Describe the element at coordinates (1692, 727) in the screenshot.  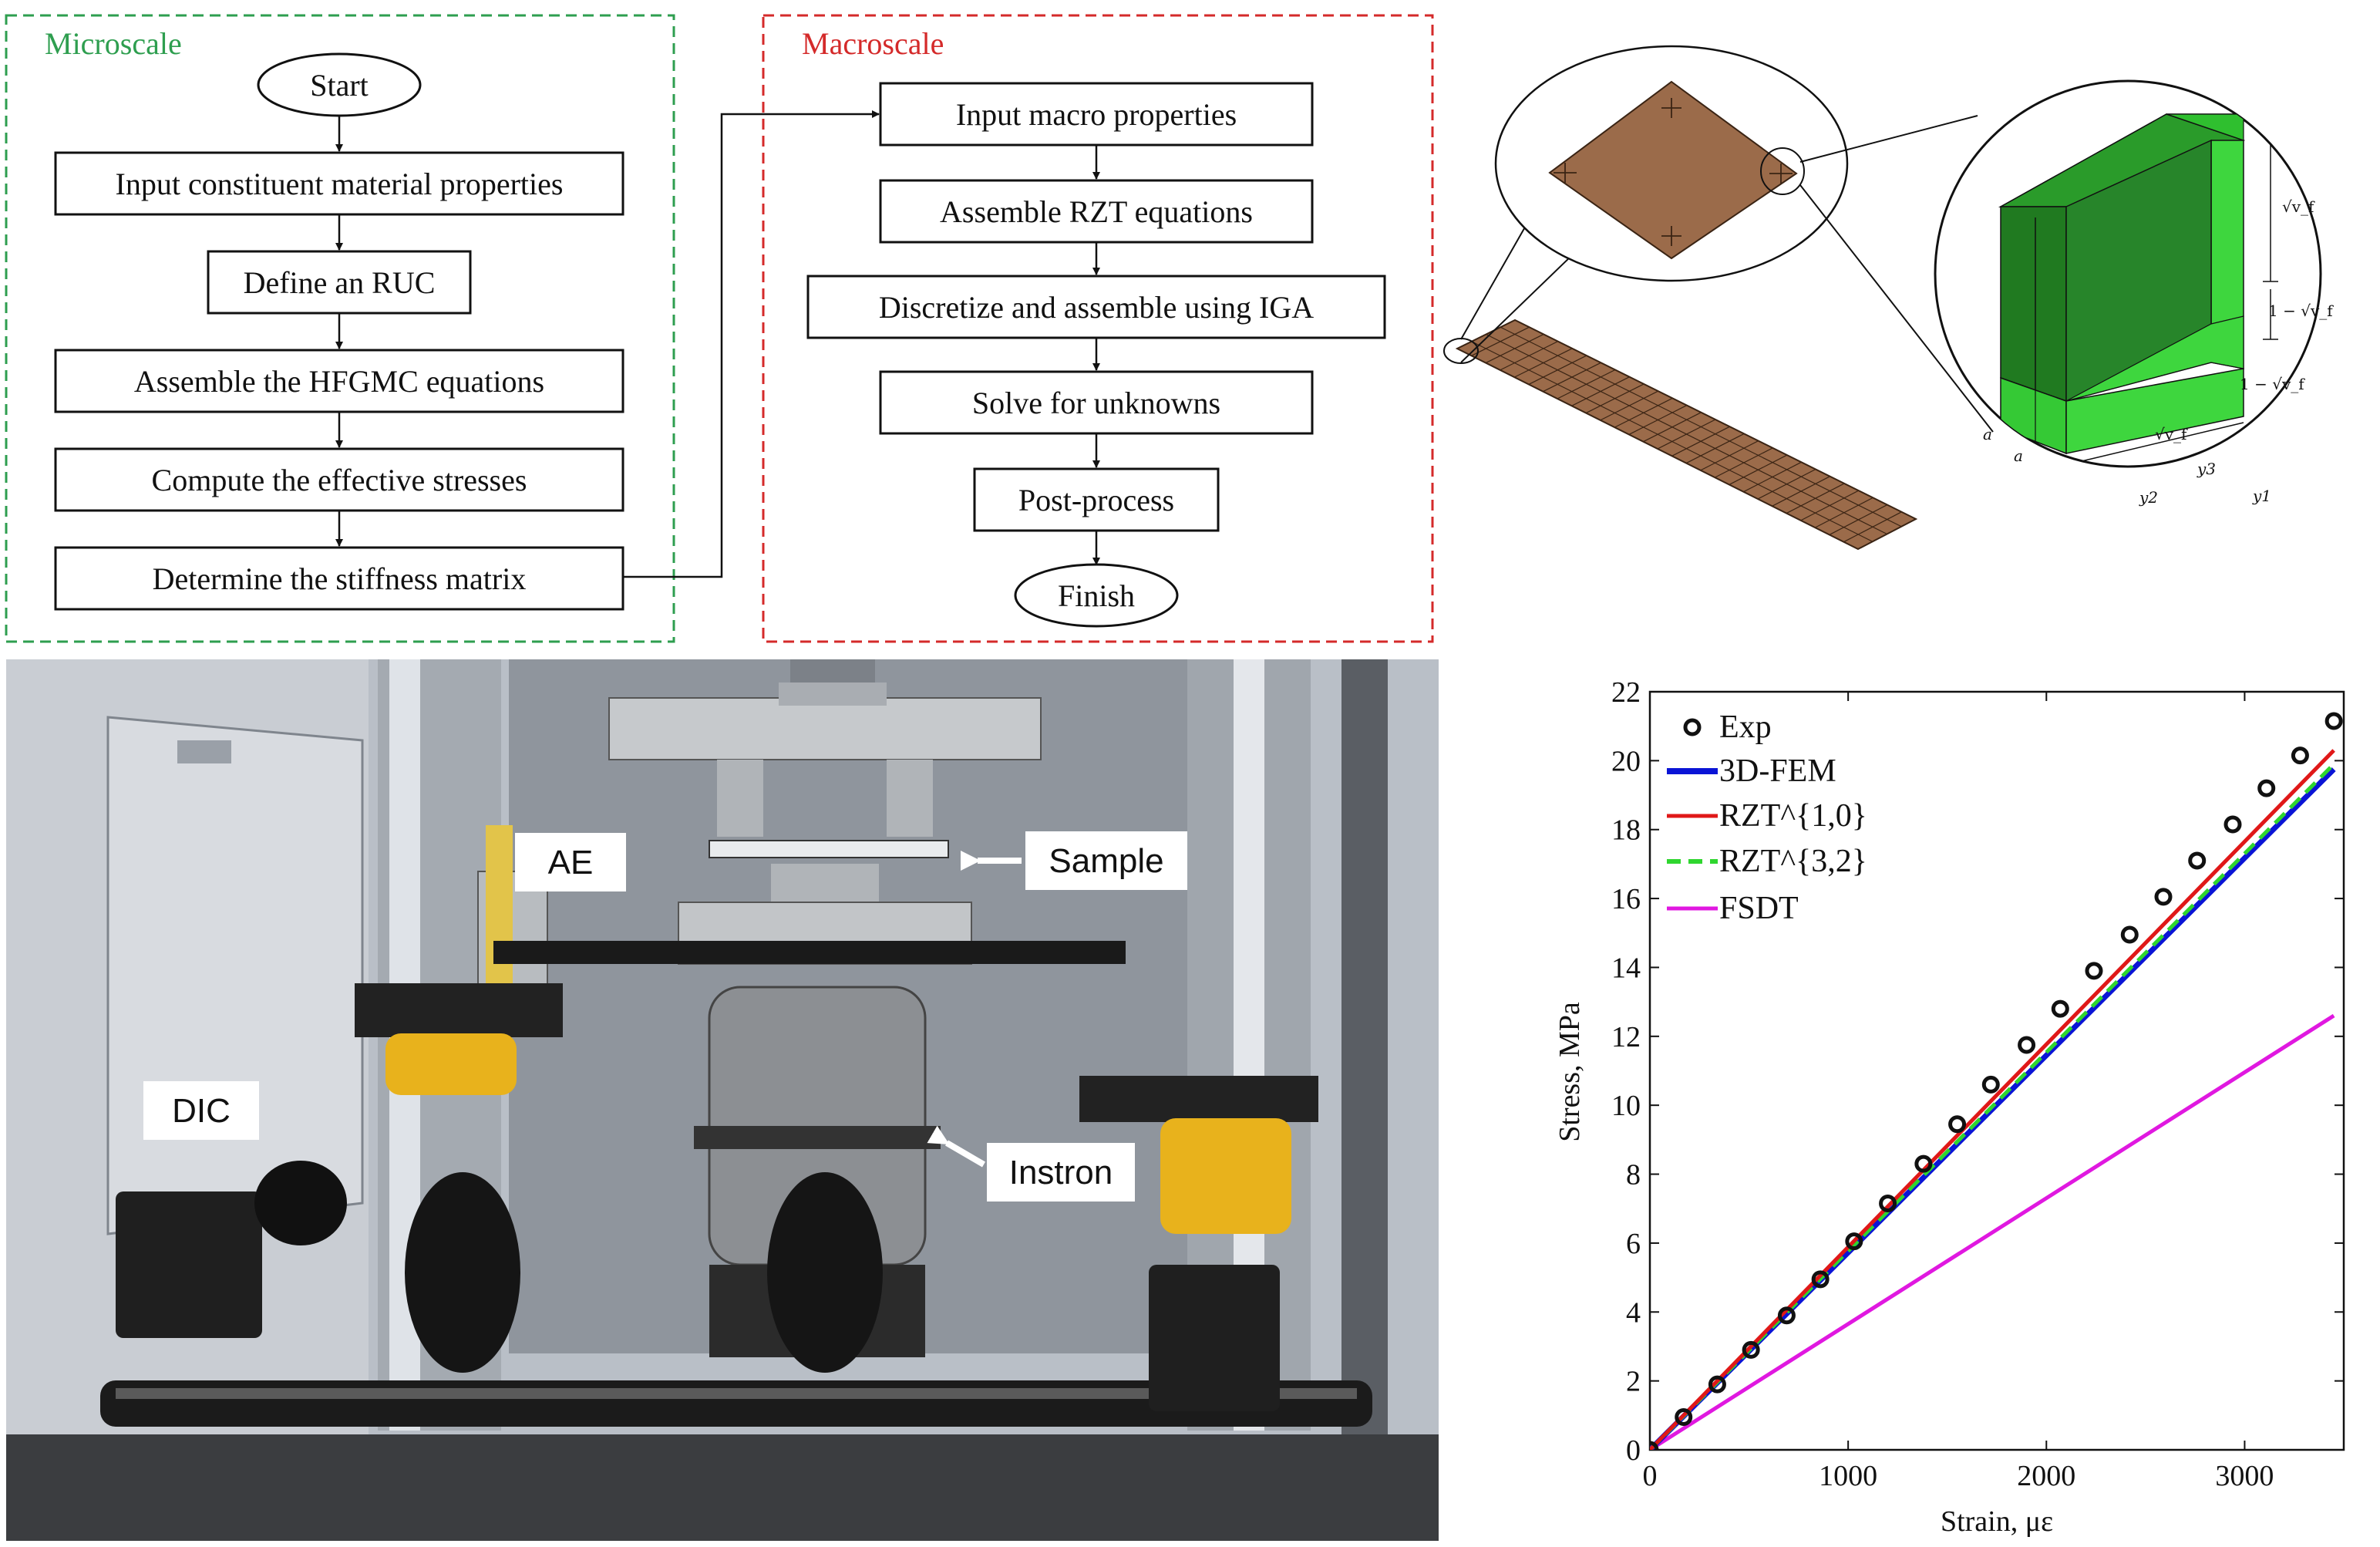
I see `legend-marker-exp` at that location.